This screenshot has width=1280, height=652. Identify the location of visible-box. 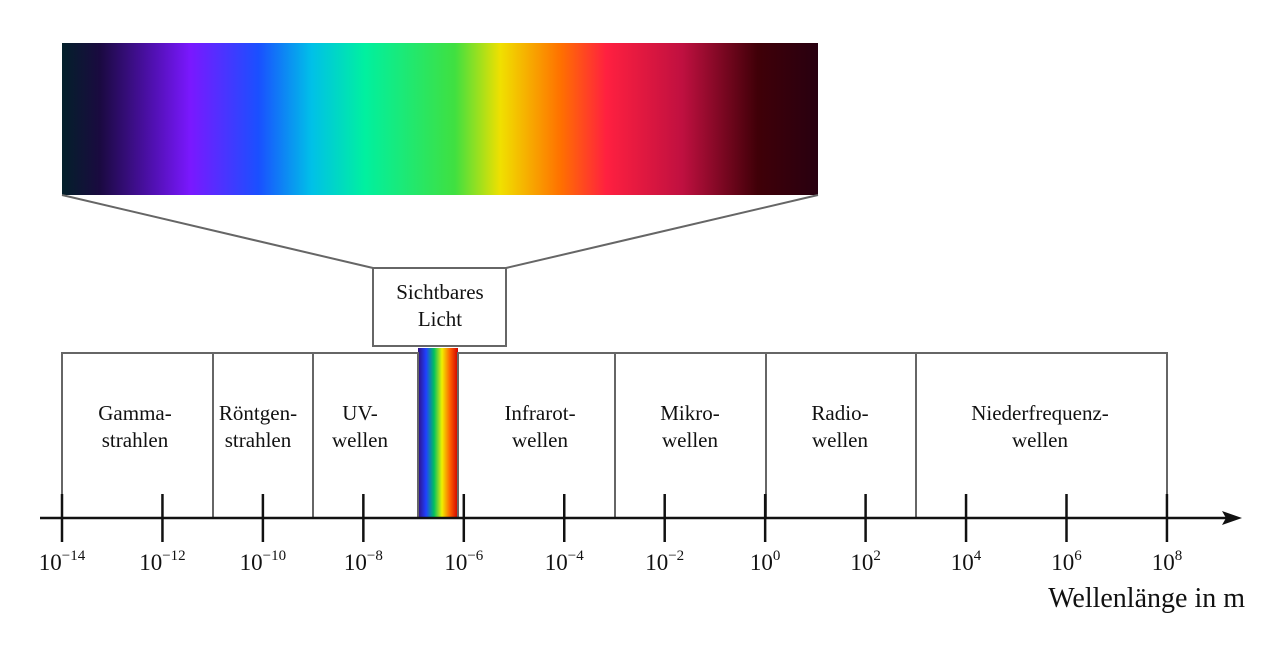
(439, 307).